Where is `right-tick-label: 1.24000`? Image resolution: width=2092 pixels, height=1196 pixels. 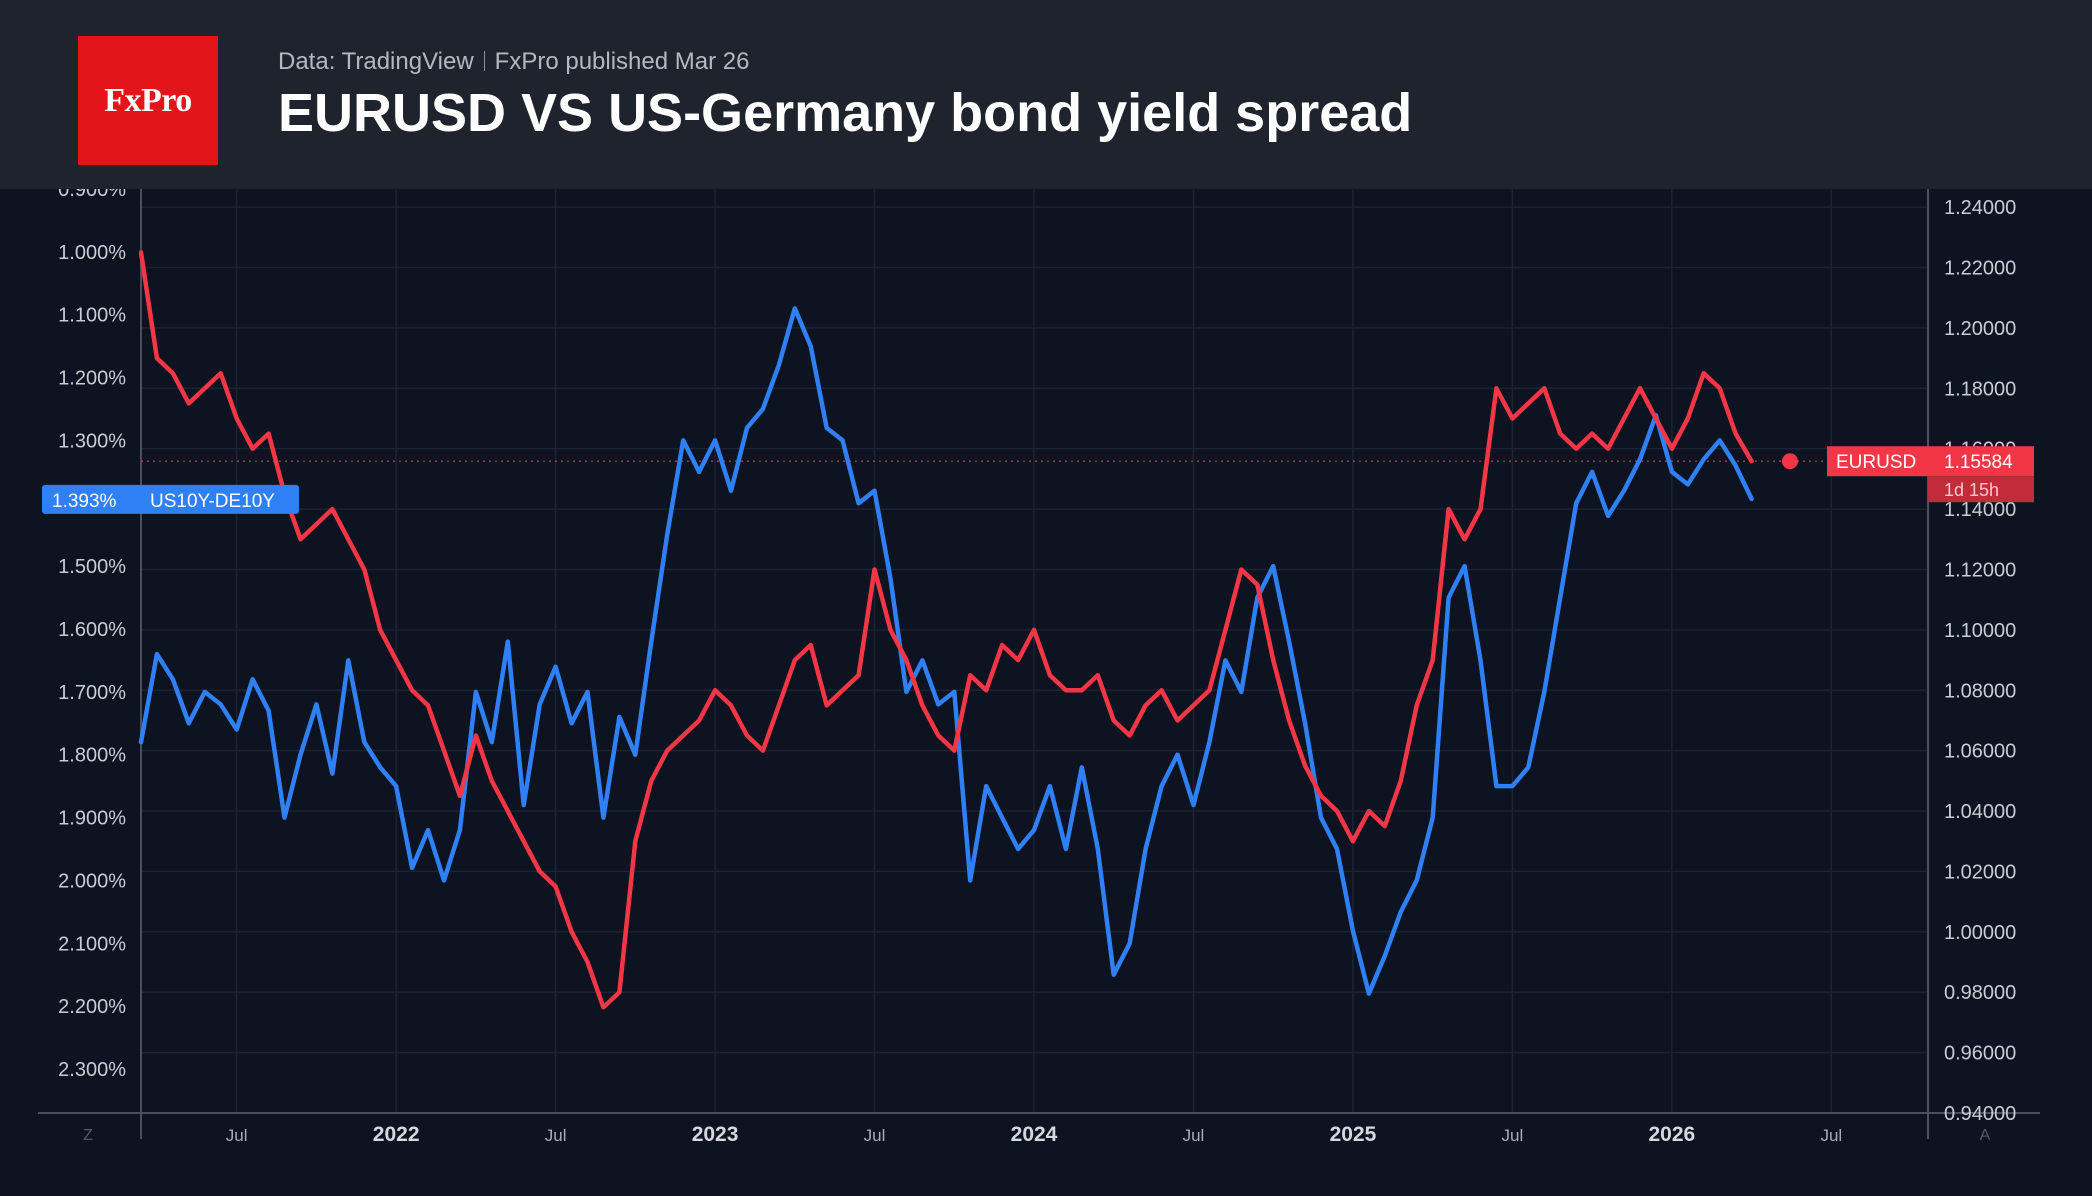
right-tick-label: 1.24000 is located at coordinates (1980, 208).